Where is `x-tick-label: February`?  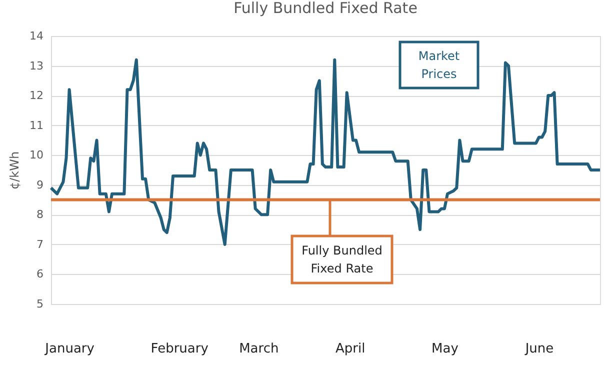
x-tick-label: February is located at coordinates (179, 349).